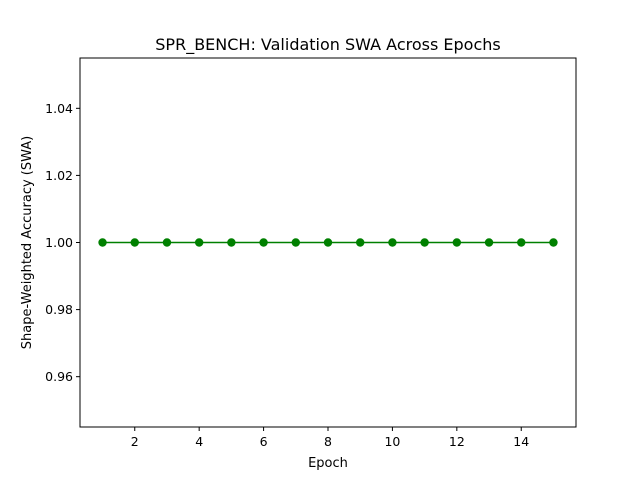 The width and height of the screenshot is (640, 480). What do you see at coordinates (264, 441) in the screenshot?
I see `x-tick-label: 6` at bounding box center [264, 441].